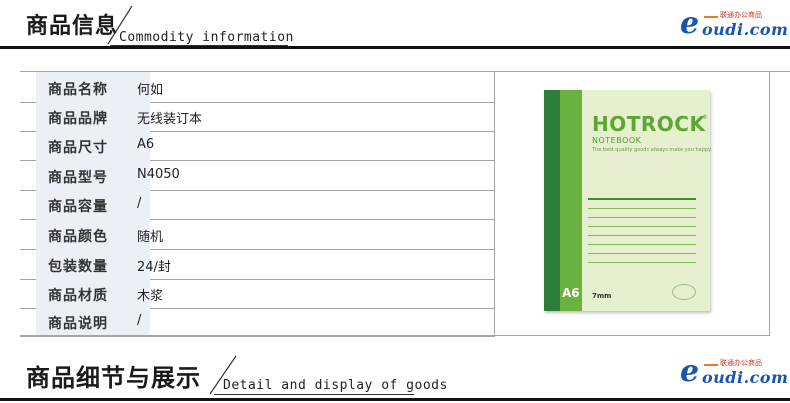  I want to click on section-title-zh: 商品信息, so click(72, 26).